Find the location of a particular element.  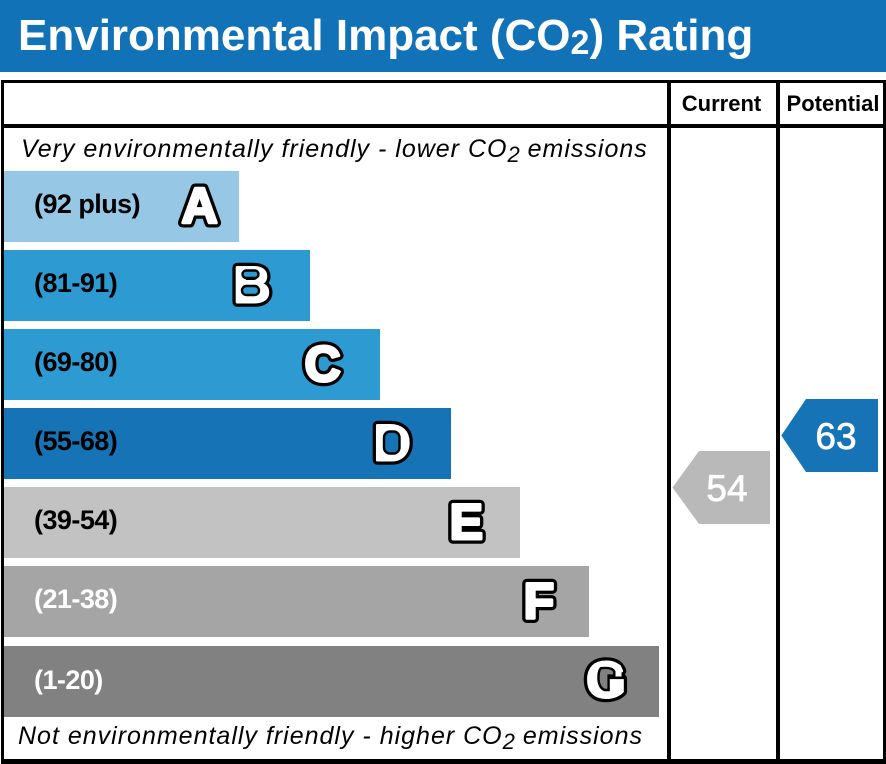

svg-text: C is located at coordinates (323, 364).